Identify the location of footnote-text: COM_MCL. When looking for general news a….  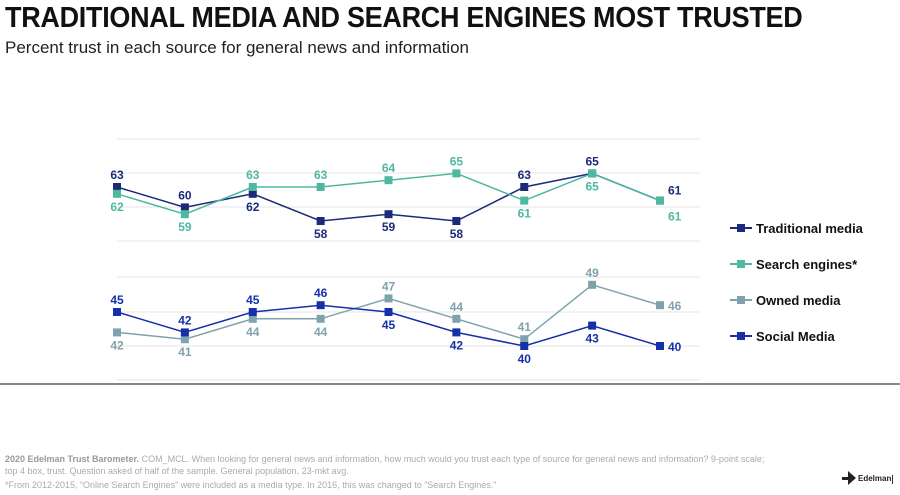
(452, 459).